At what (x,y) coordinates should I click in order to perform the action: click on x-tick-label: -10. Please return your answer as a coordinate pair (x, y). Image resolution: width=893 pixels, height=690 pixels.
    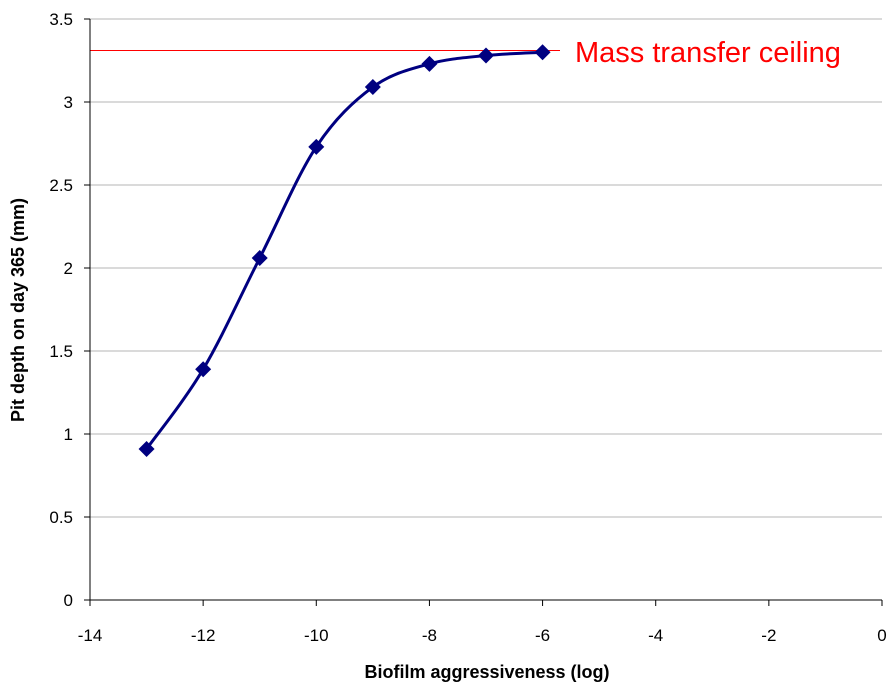
    Looking at the image, I should click on (316, 635).